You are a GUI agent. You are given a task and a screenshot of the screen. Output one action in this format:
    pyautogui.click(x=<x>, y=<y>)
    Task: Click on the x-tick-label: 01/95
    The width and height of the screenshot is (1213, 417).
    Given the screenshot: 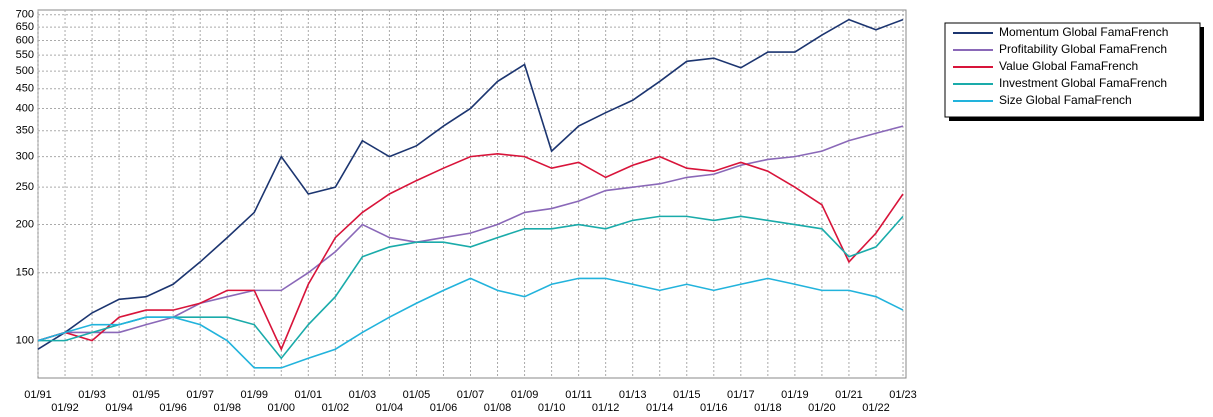 What is the action you would take?
    pyautogui.click(x=146, y=395)
    